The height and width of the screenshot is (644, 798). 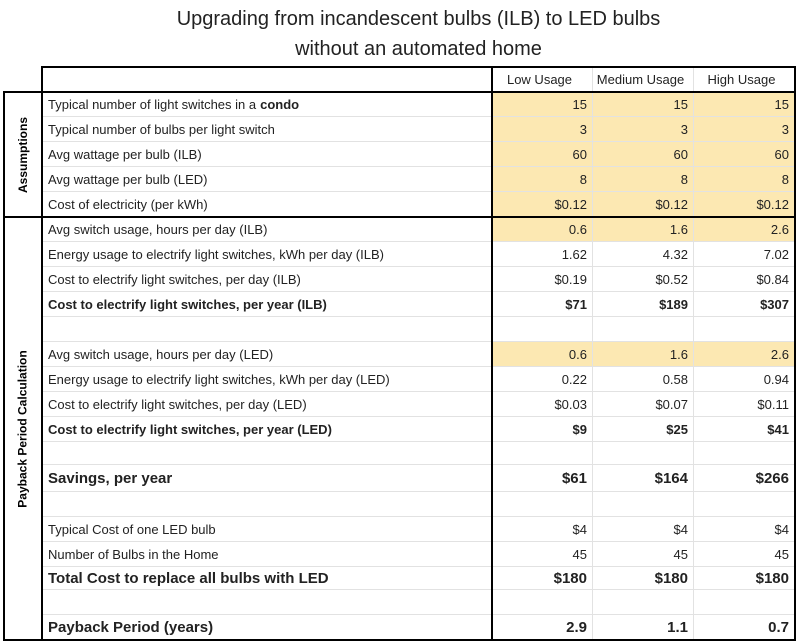 What do you see at coordinates (744, 229) in the screenshot?
I see `value-cell: 2.6` at bounding box center [744, 229].